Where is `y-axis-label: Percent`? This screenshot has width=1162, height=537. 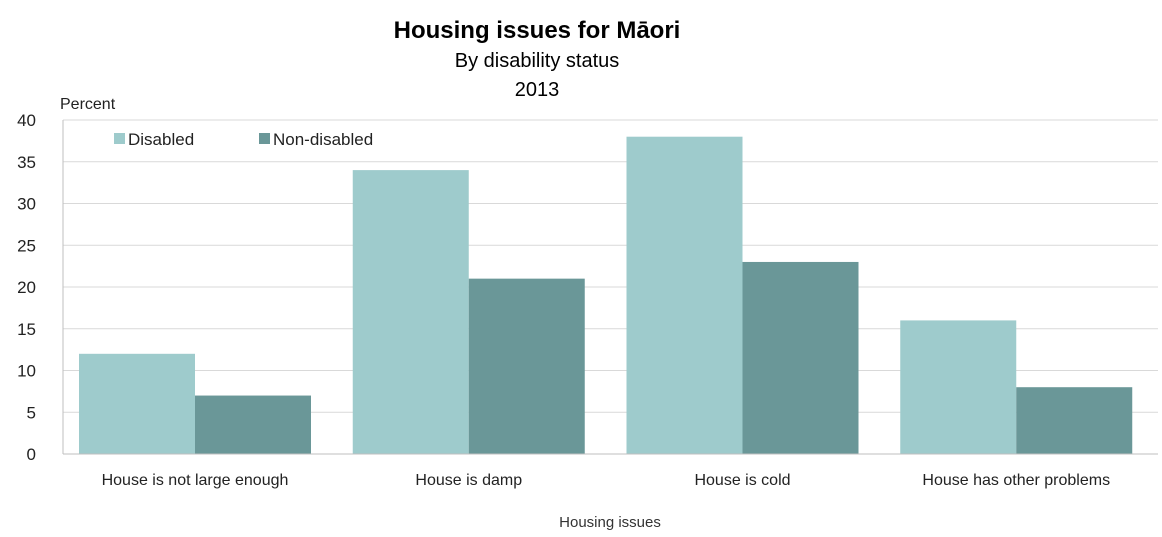 y-axis-label: Percent is located at coordinates (88, 104).